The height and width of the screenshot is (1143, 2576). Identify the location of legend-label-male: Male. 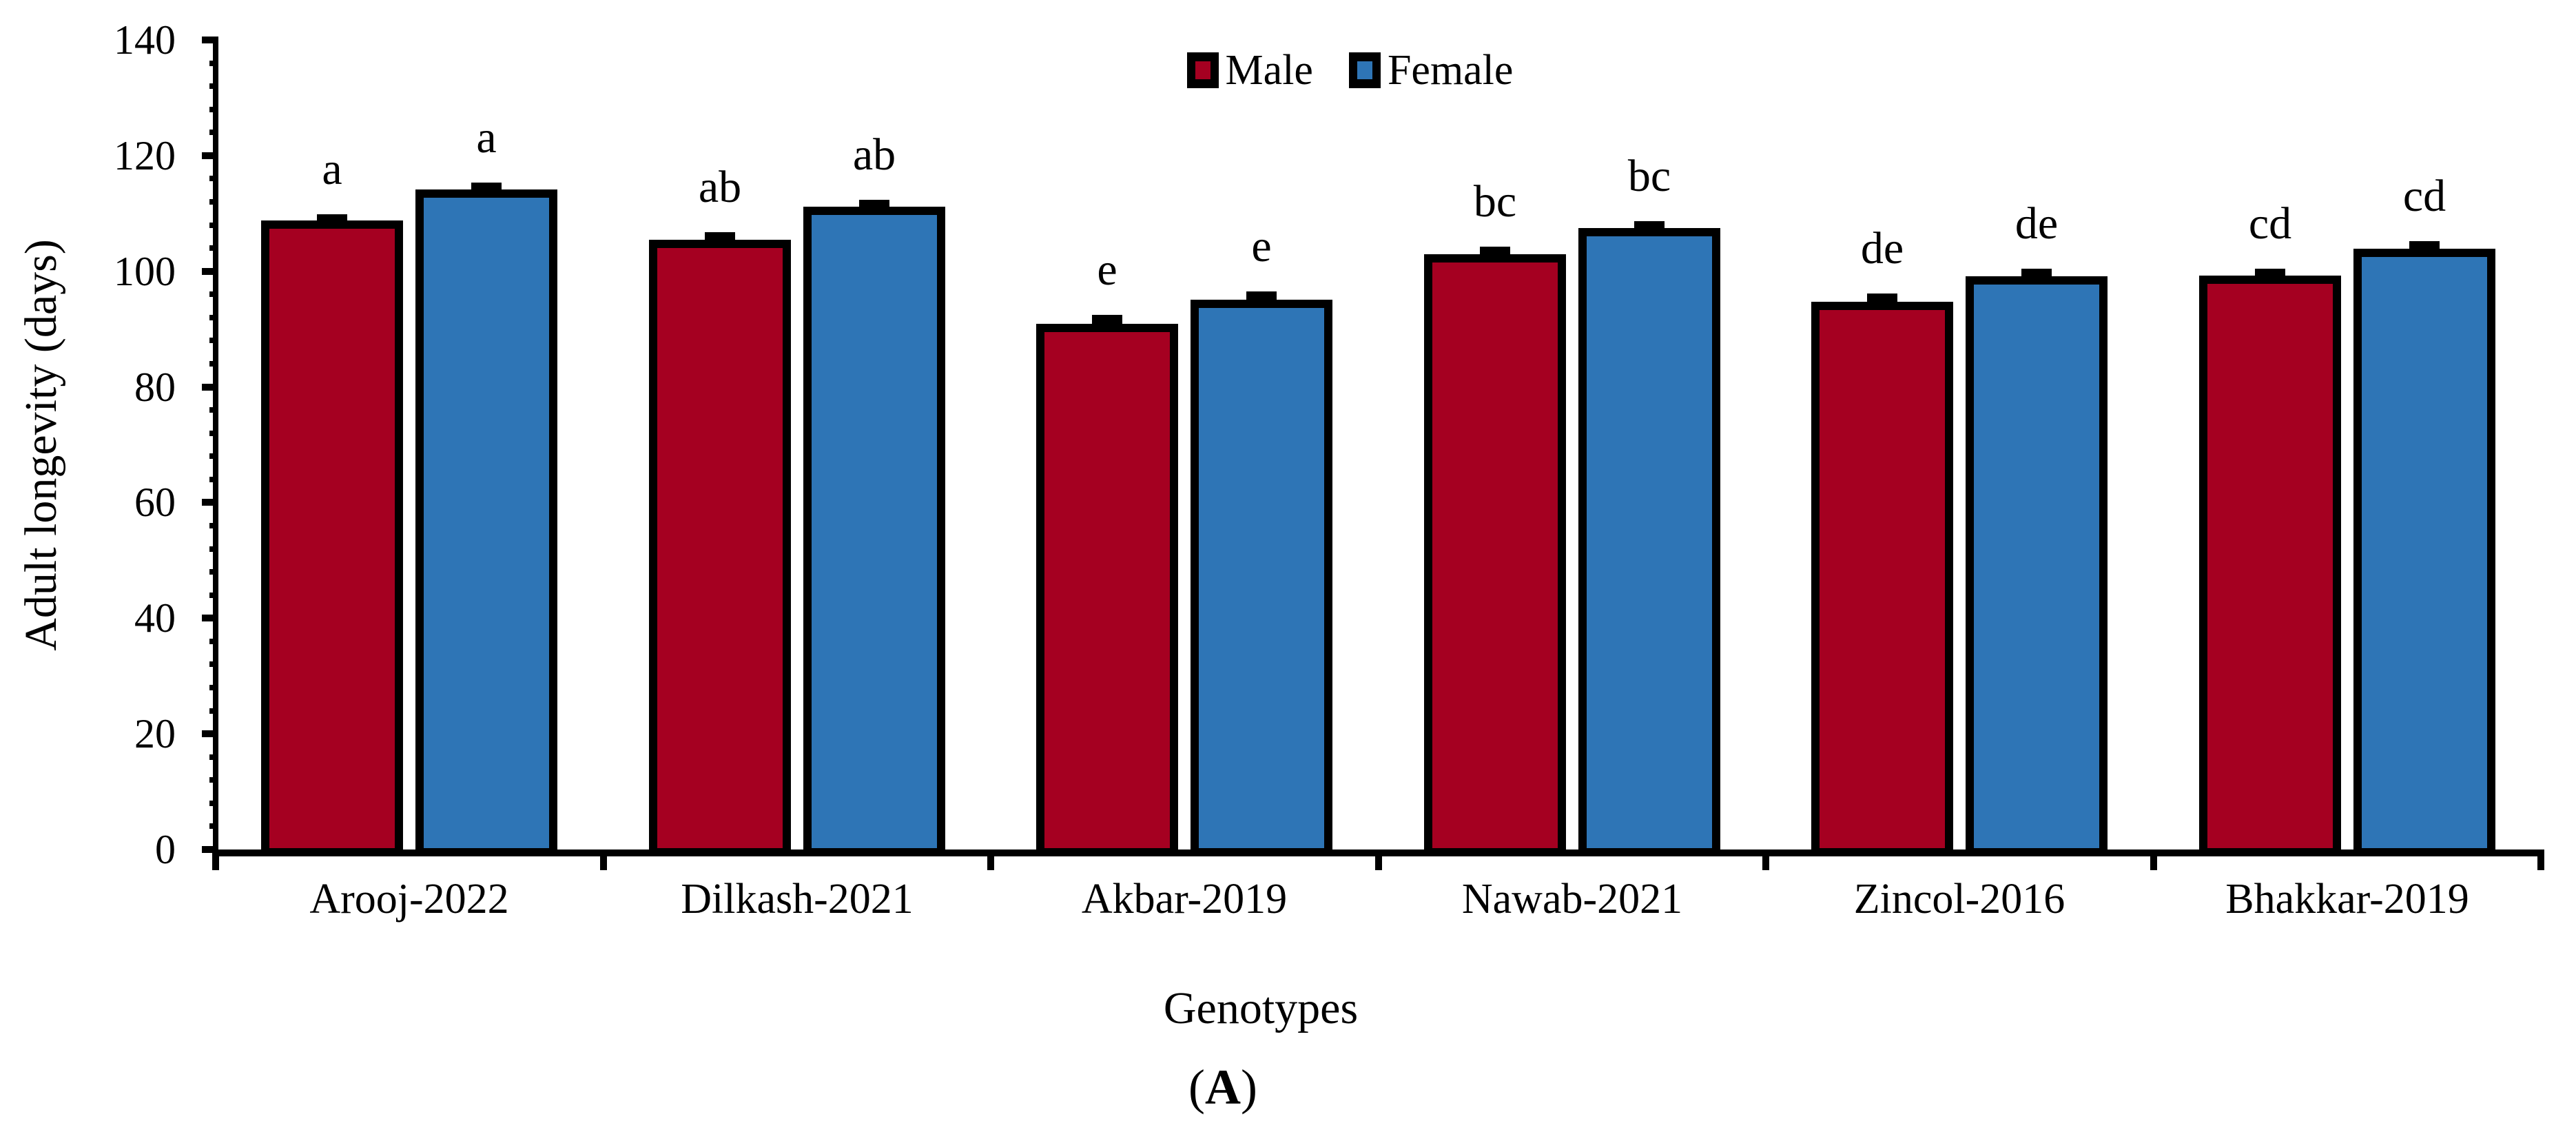
(1269, 70).